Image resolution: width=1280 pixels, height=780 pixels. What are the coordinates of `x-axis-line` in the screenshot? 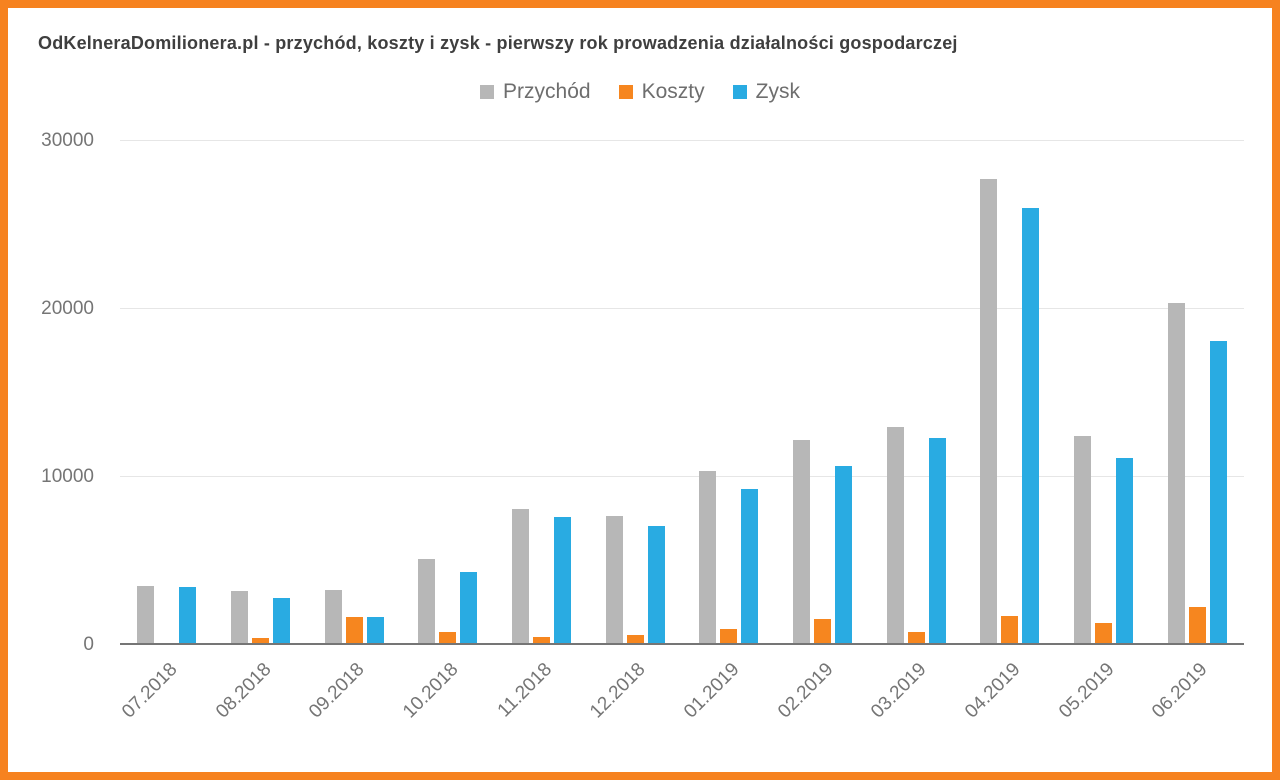 It's located at (682, 644).